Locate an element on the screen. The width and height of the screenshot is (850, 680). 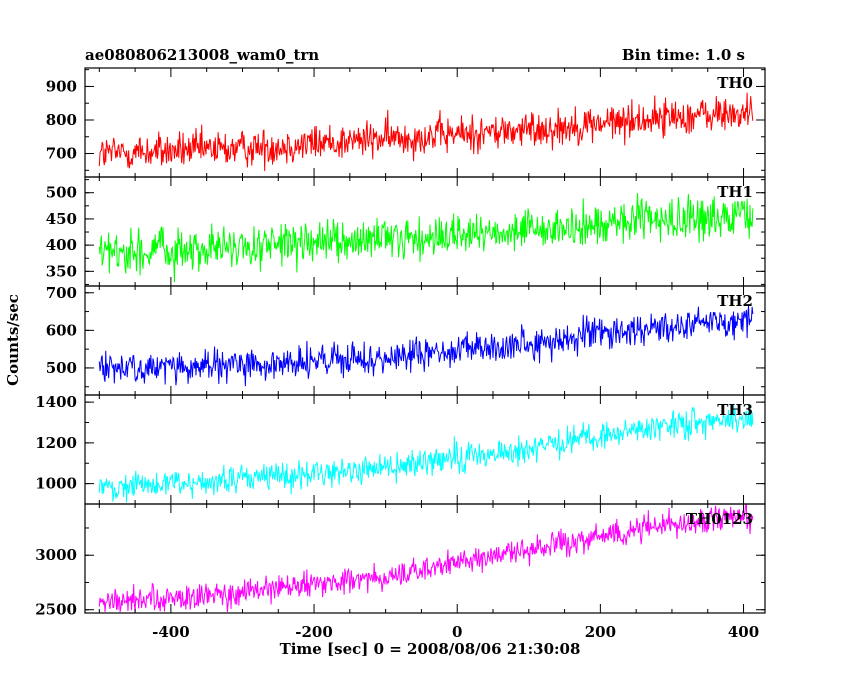
y-tick-label: 450 is located at coordinates (61, 219).